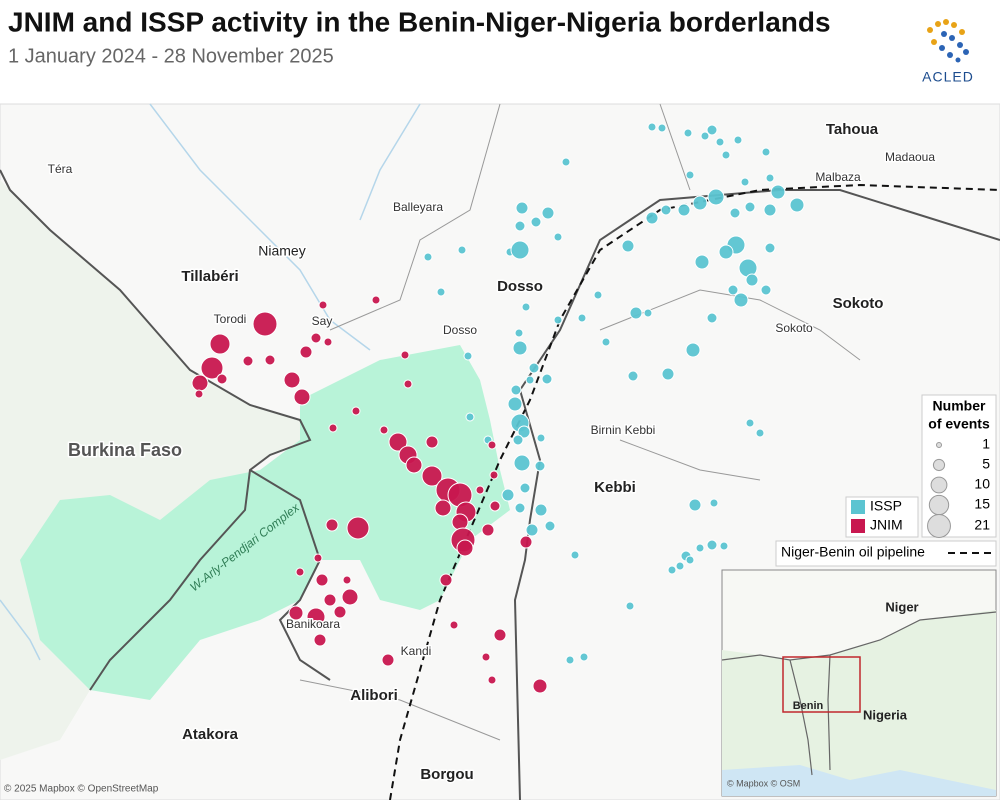 The width and height of the screenshot is (1000, 805). What do you see at coordinates (858, 303) in the screenshot?
I see `place-label: Sokoto` at bounding box center [858, 303].